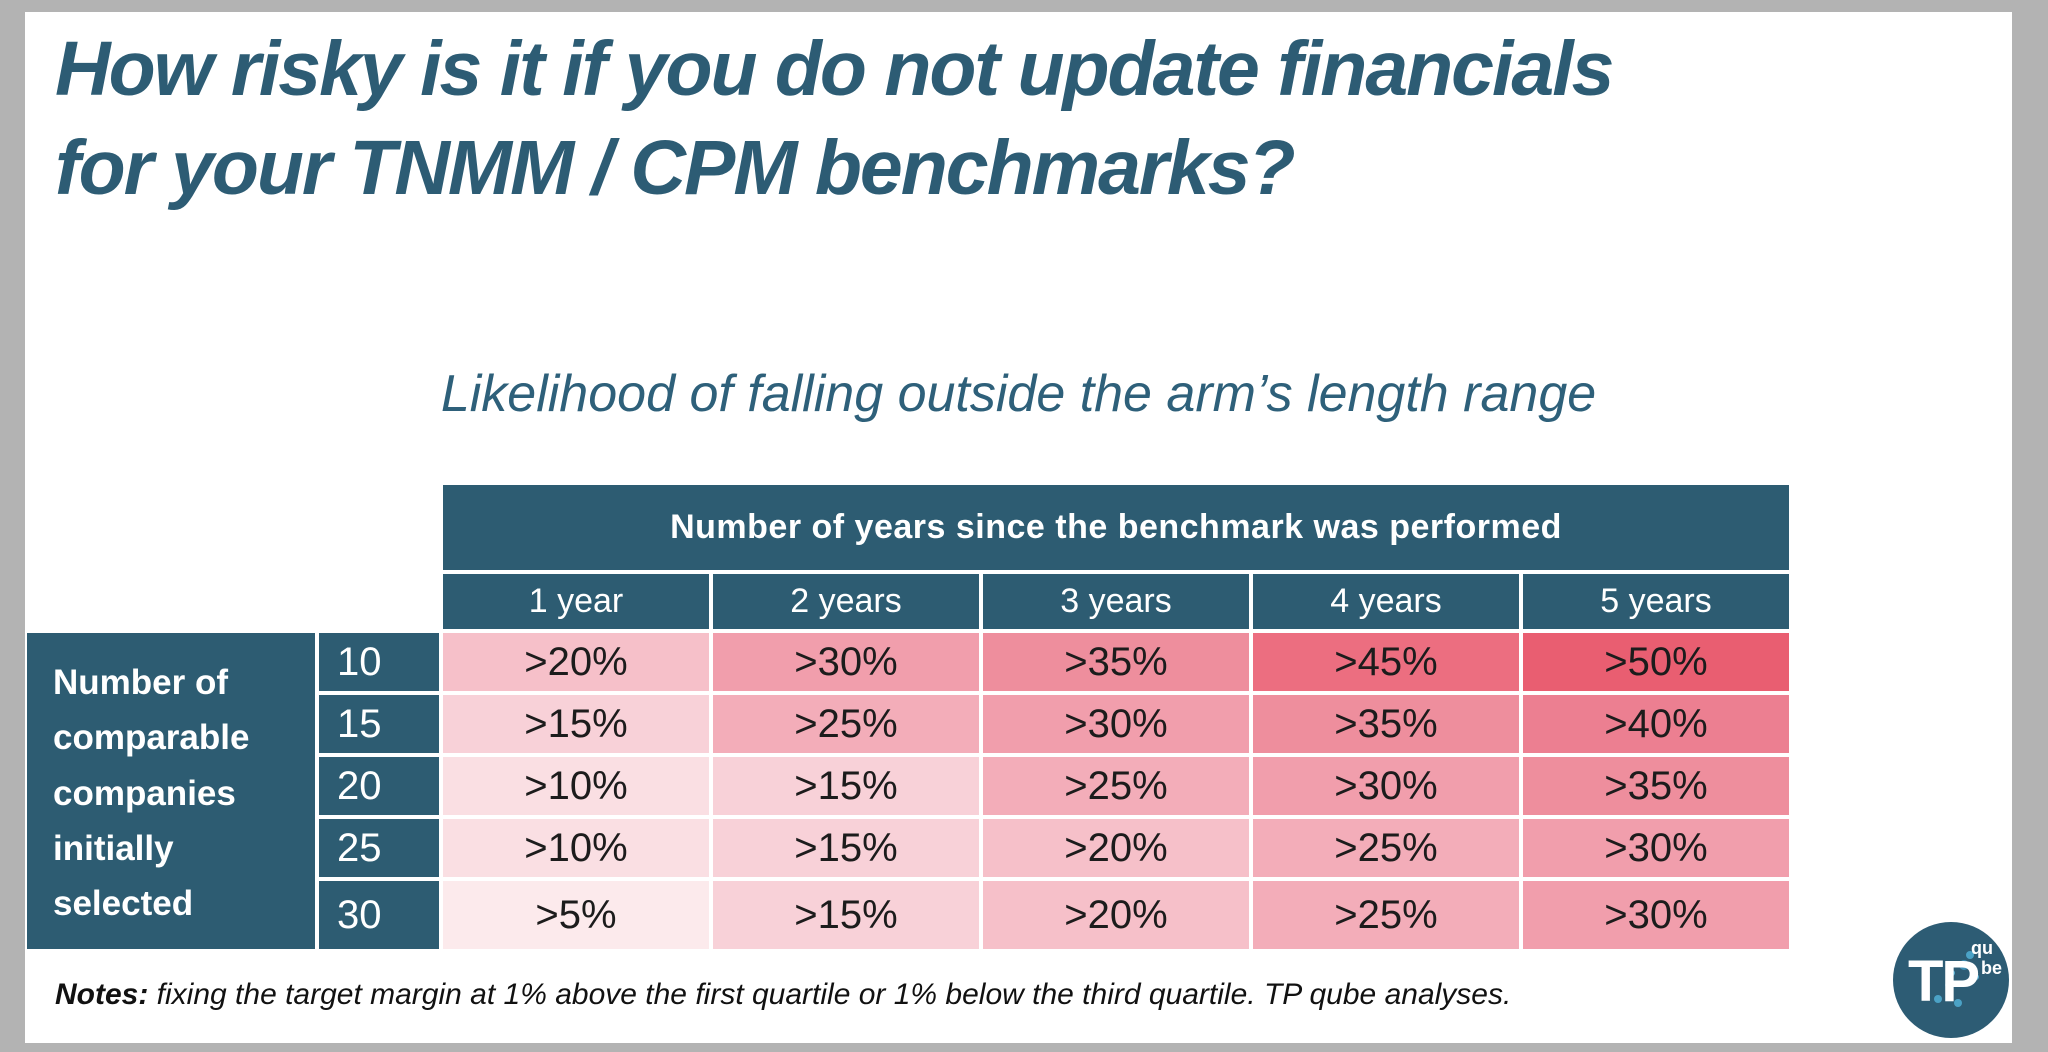  Describe the element at coordinates (846, 848) in the screenshot. I see `cell-row25-col2: >15%` at that location.